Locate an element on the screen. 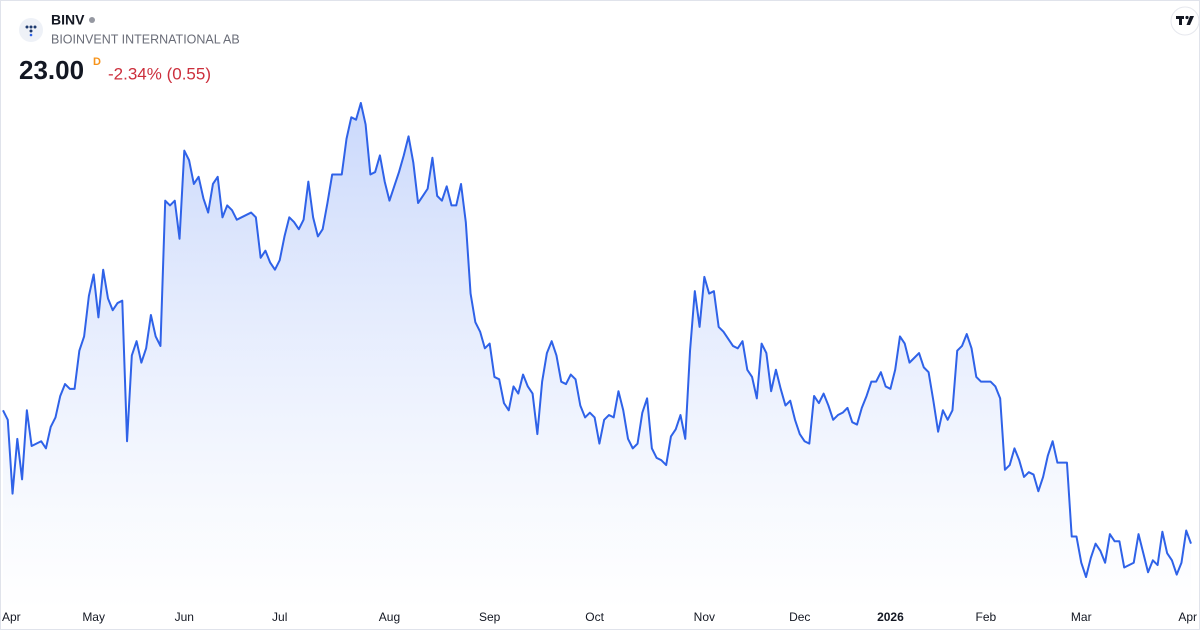 This screenshot has height=630, width=1200. logo-mark is located at coordinates (31, 31).